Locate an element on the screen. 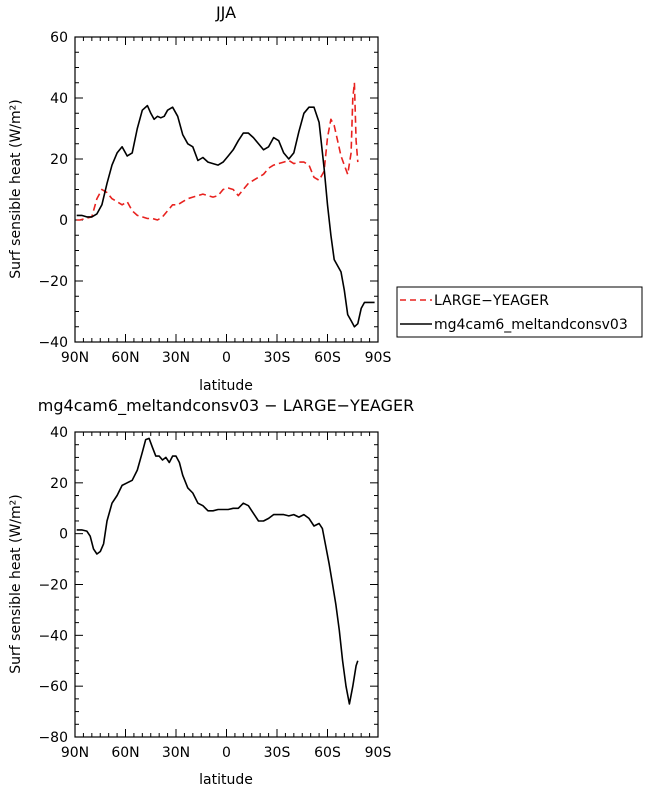 The height and width of the screenshot is (791, 648). bottom-x-tick-label: 90N is located at coordinates (75, 753).